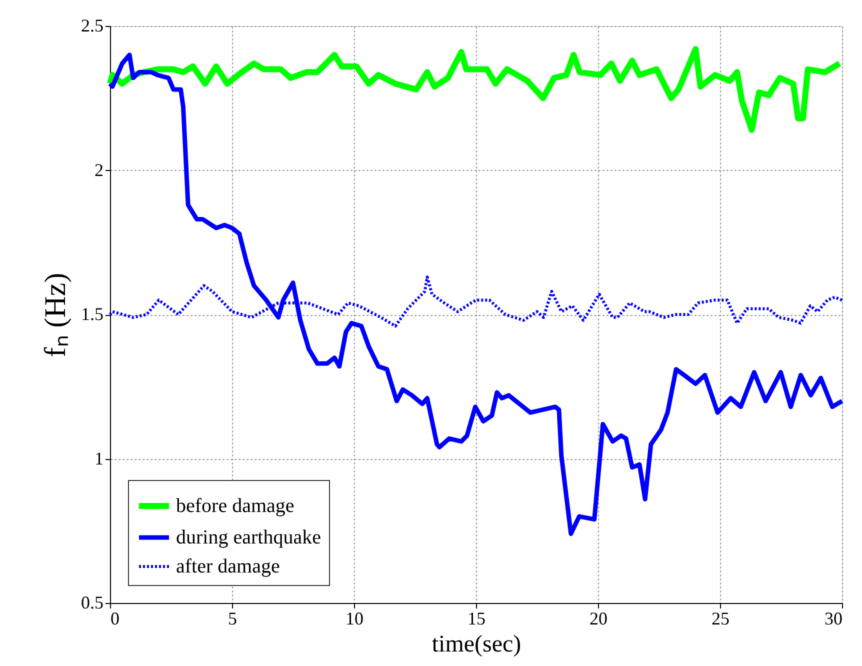  I want to click on legend-label: before damage, so click(235, 506).